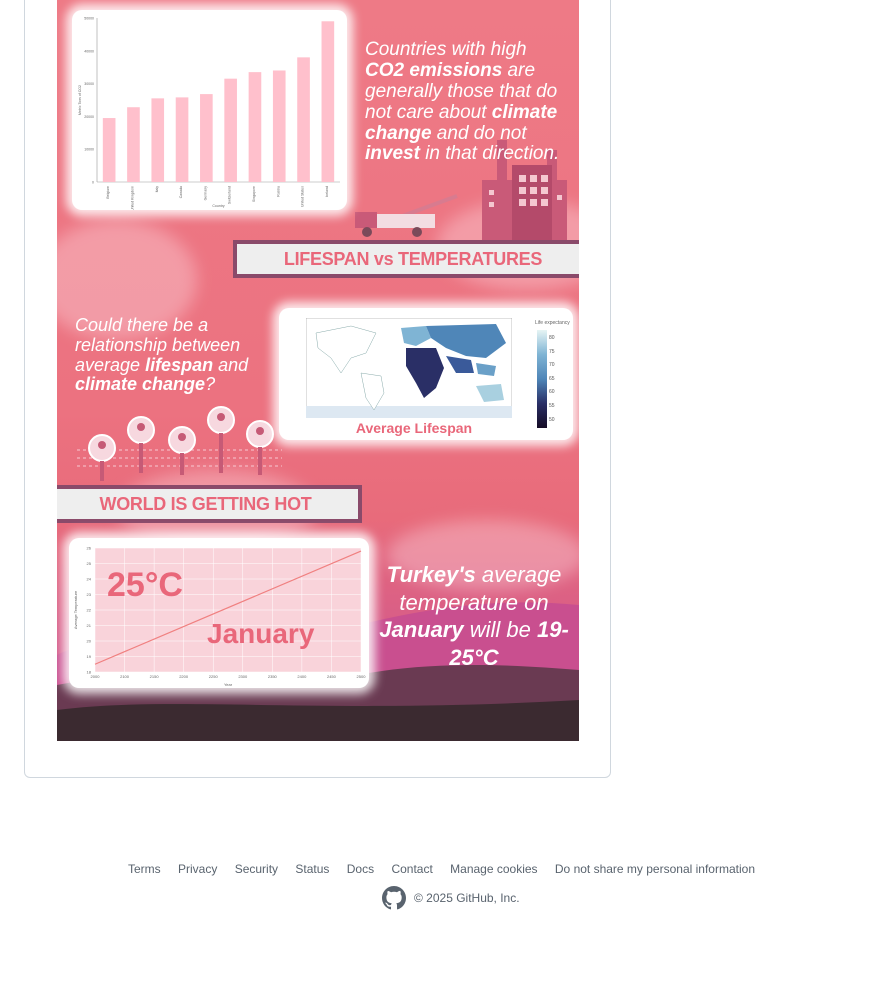 The width and height of the screenshot is (883, 985). Describe the element at coordinates (552, 323) in the screenshot. I see `map-legend-title: Life expectancy` at that location.